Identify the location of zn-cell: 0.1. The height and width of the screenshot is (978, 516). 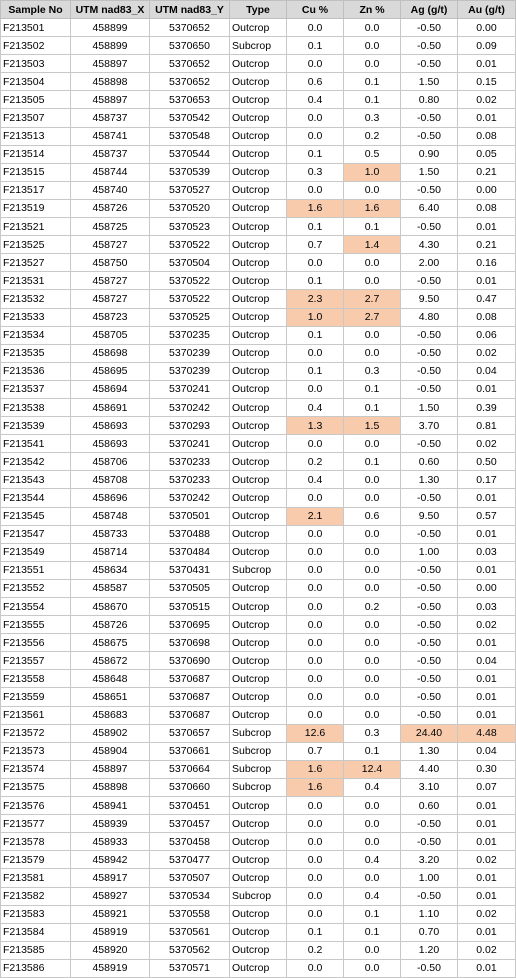
(372, 751).